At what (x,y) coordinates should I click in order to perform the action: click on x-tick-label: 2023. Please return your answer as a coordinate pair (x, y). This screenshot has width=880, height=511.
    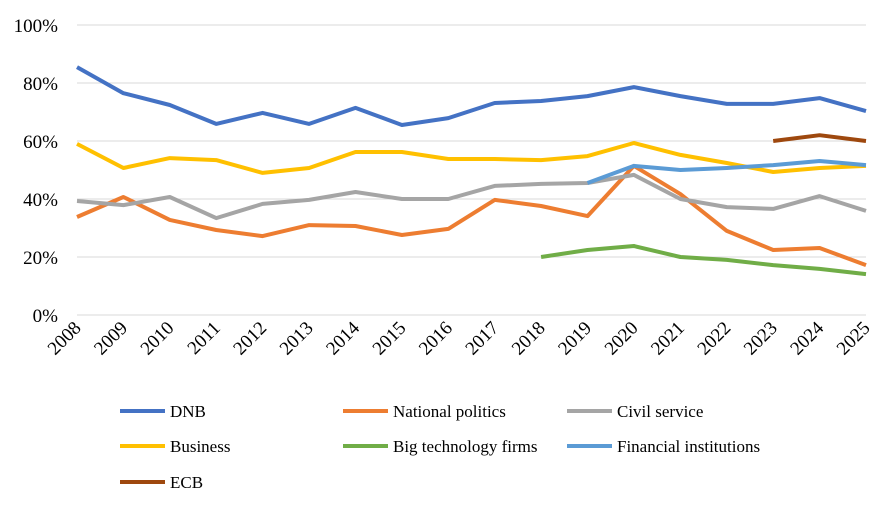
    Looking at the image, I should click on (761, 339).